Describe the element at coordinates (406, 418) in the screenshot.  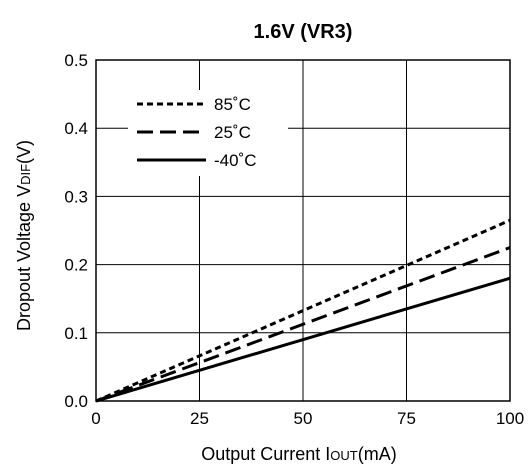
I see `x-tick-label: 75` at that location.